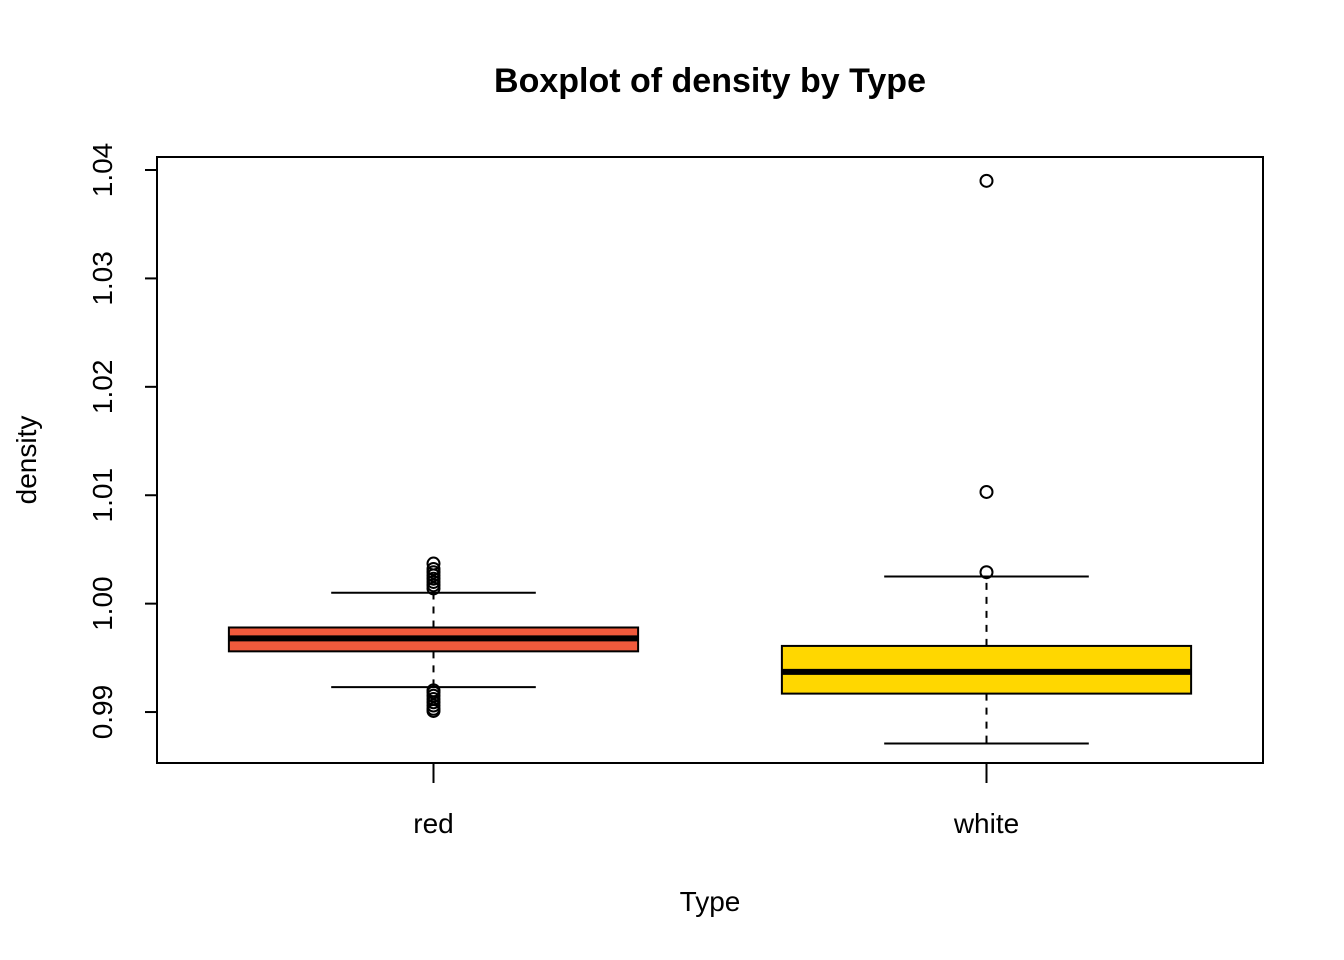 The image size is (1344, 960). What do you see at coordinates (716, 801) in the screenshot?
I see `x-axis: red white` at bounding box center [716, 801].